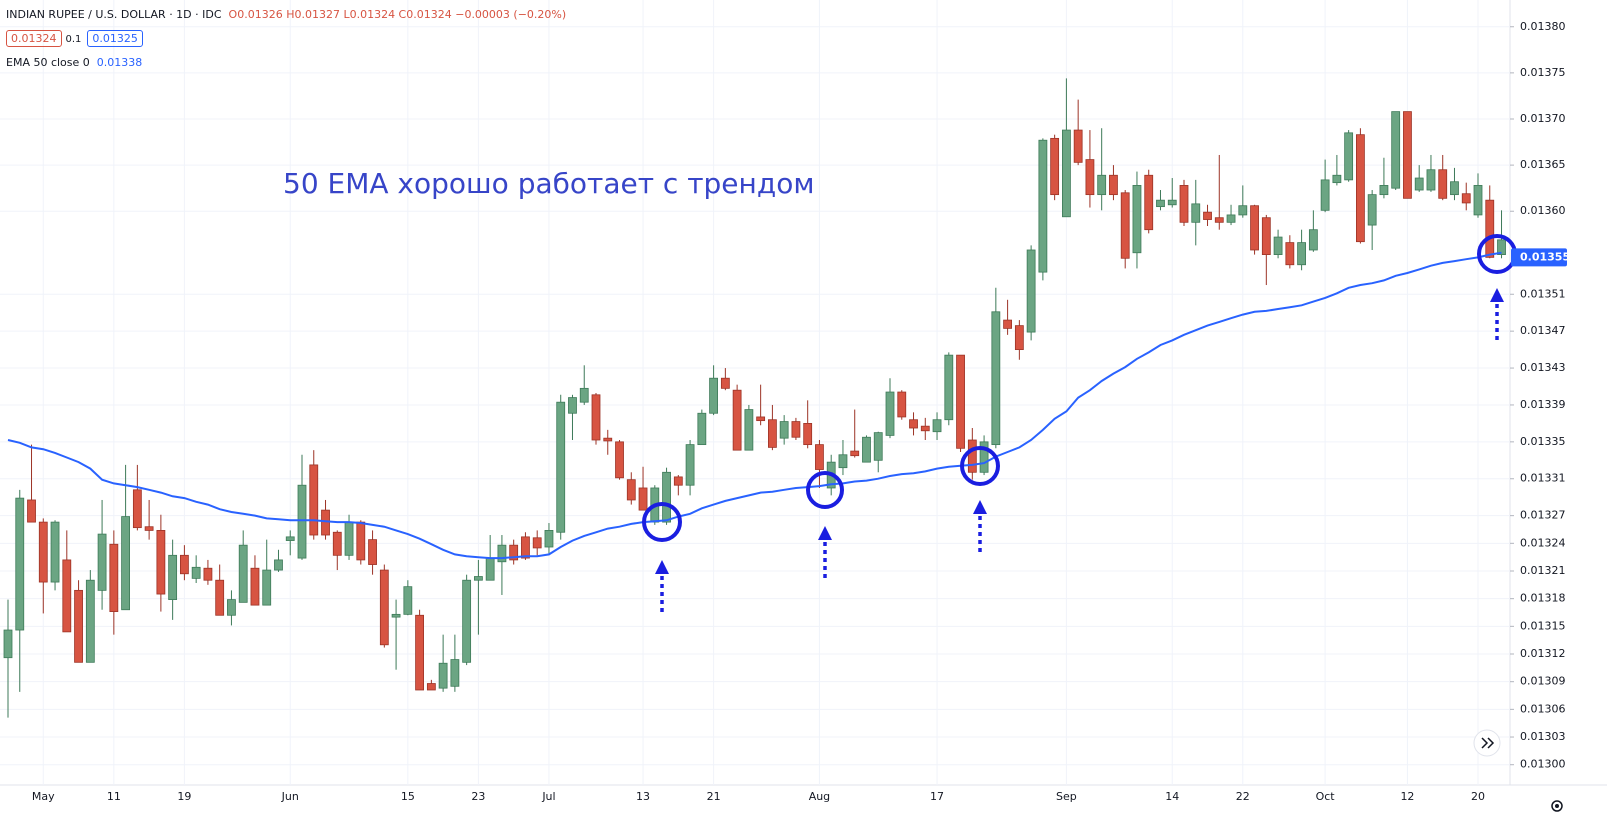 This screenshot has width=1607, height=827. What do you see at coordinates (548, 796) in the screenshot?
I see `x-tick-label: Jul` at bounding box center [548, 796].